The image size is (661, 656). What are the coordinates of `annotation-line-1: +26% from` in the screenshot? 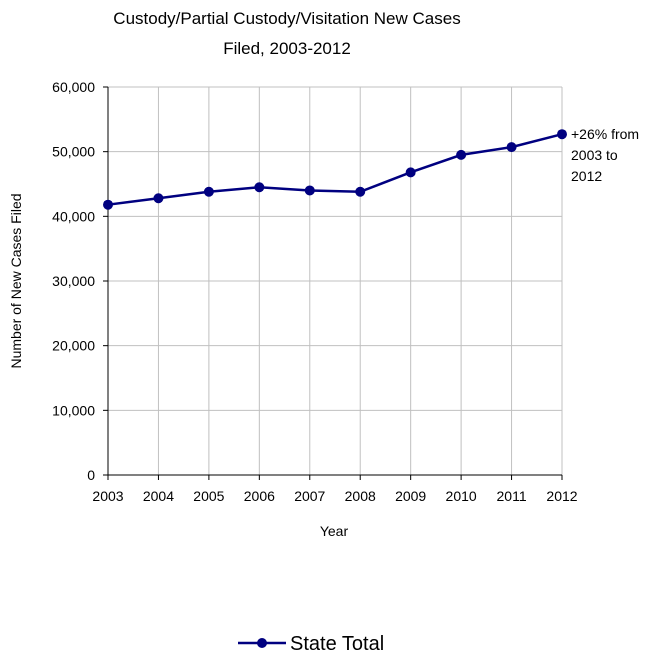 It's located at (605, 134).